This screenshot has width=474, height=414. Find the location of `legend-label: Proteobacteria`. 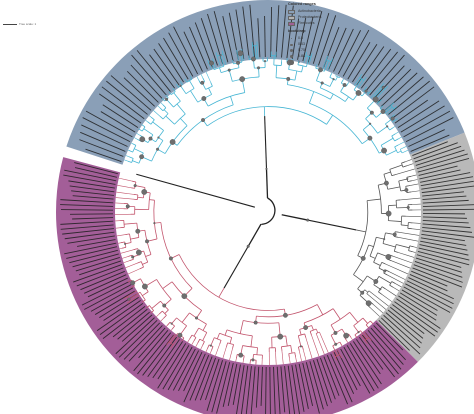

legend-label: Proteobacteria is located at coordinates (310, 17).